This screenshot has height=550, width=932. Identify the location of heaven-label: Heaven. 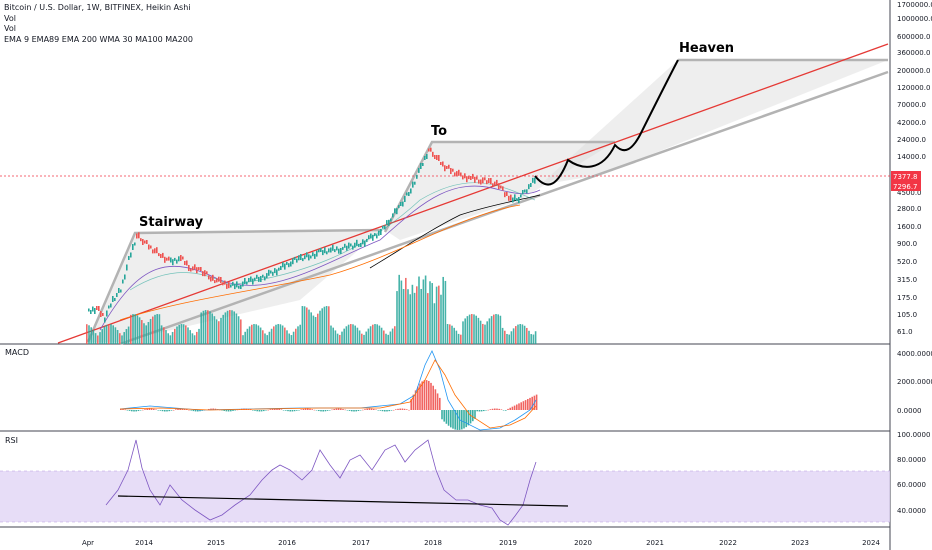
(706, 48).